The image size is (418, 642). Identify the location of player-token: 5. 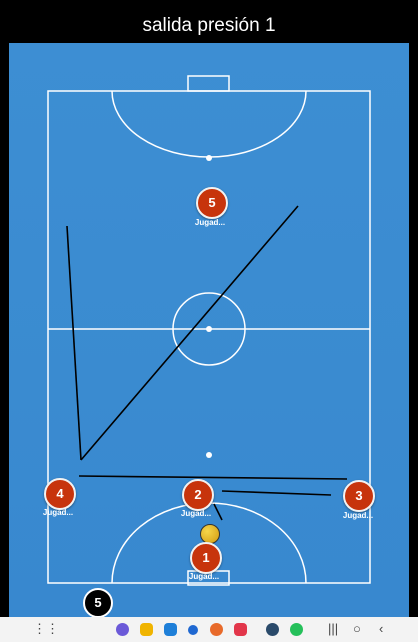
(212, 203).